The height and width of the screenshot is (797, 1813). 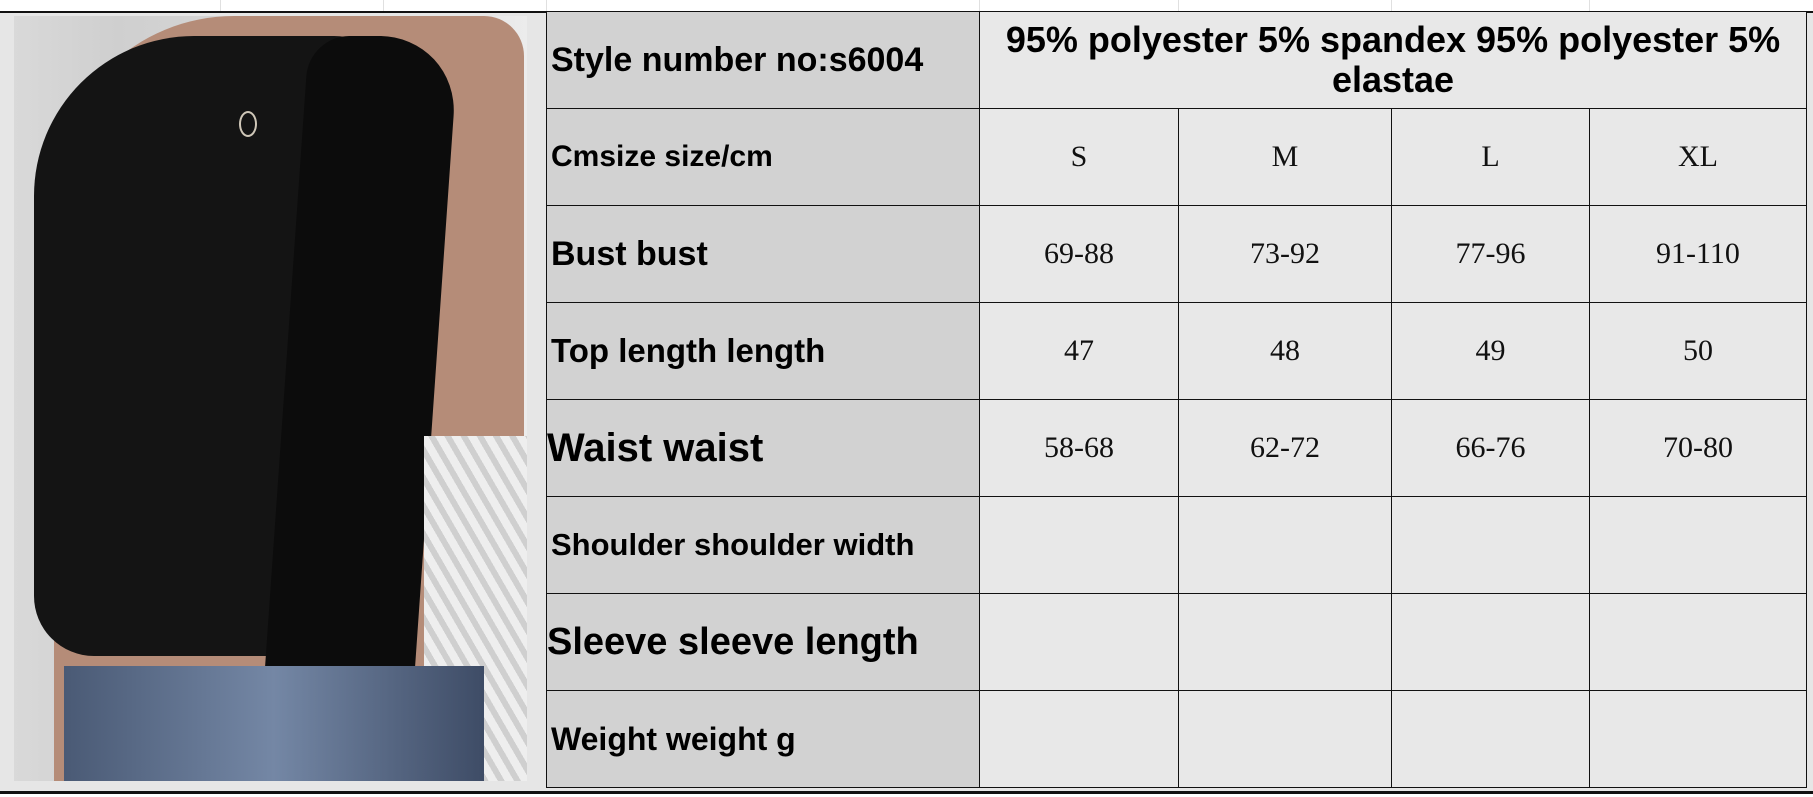 What do you see at coordinates (1285, 448) in the screenshot?
I see `cell: 62-72` at bounding box center [1285, 448].